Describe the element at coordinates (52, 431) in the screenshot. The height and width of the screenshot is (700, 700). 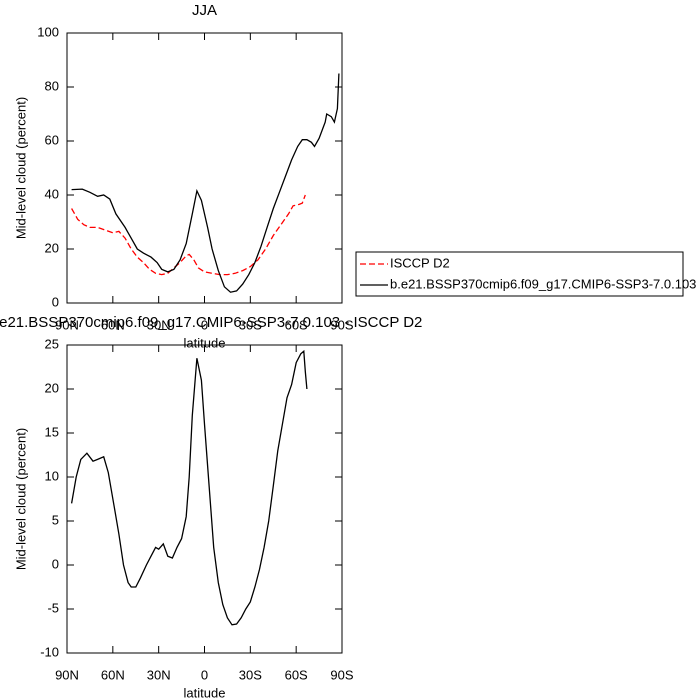
I see `y-tick-label: 15` at that location.